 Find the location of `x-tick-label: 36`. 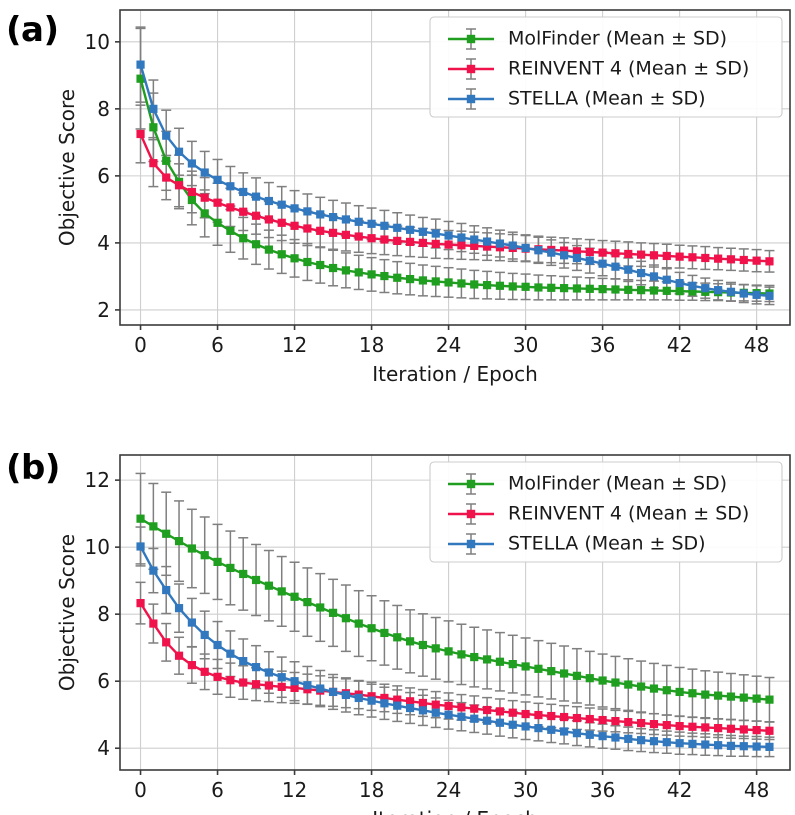

x-tick-label: 36 is located at coordinates (602, 345).